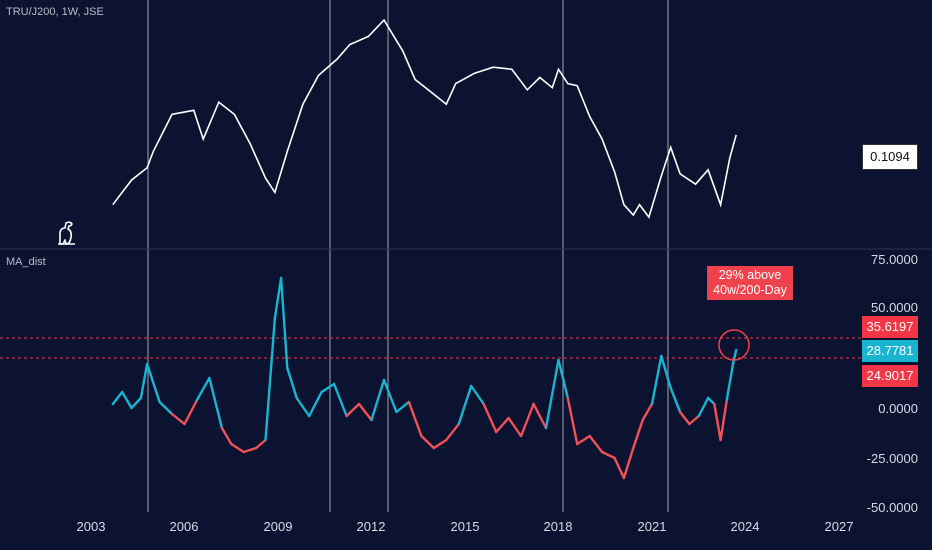 This screenshot has width=932, height=550. What do you see at coordinates (898, 408) in the screenshot?
I see `osc-axis-label-0: 0.0000` at bounding box center [898, 408].